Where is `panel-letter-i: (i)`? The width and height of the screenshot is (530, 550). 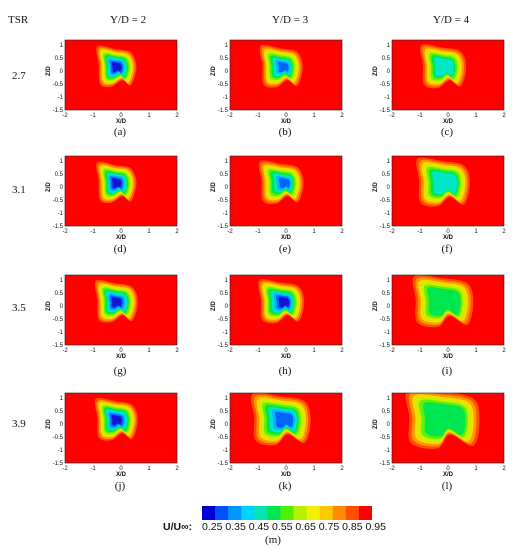 panel-letter-i: (i) is located at coordinates (447, 371).